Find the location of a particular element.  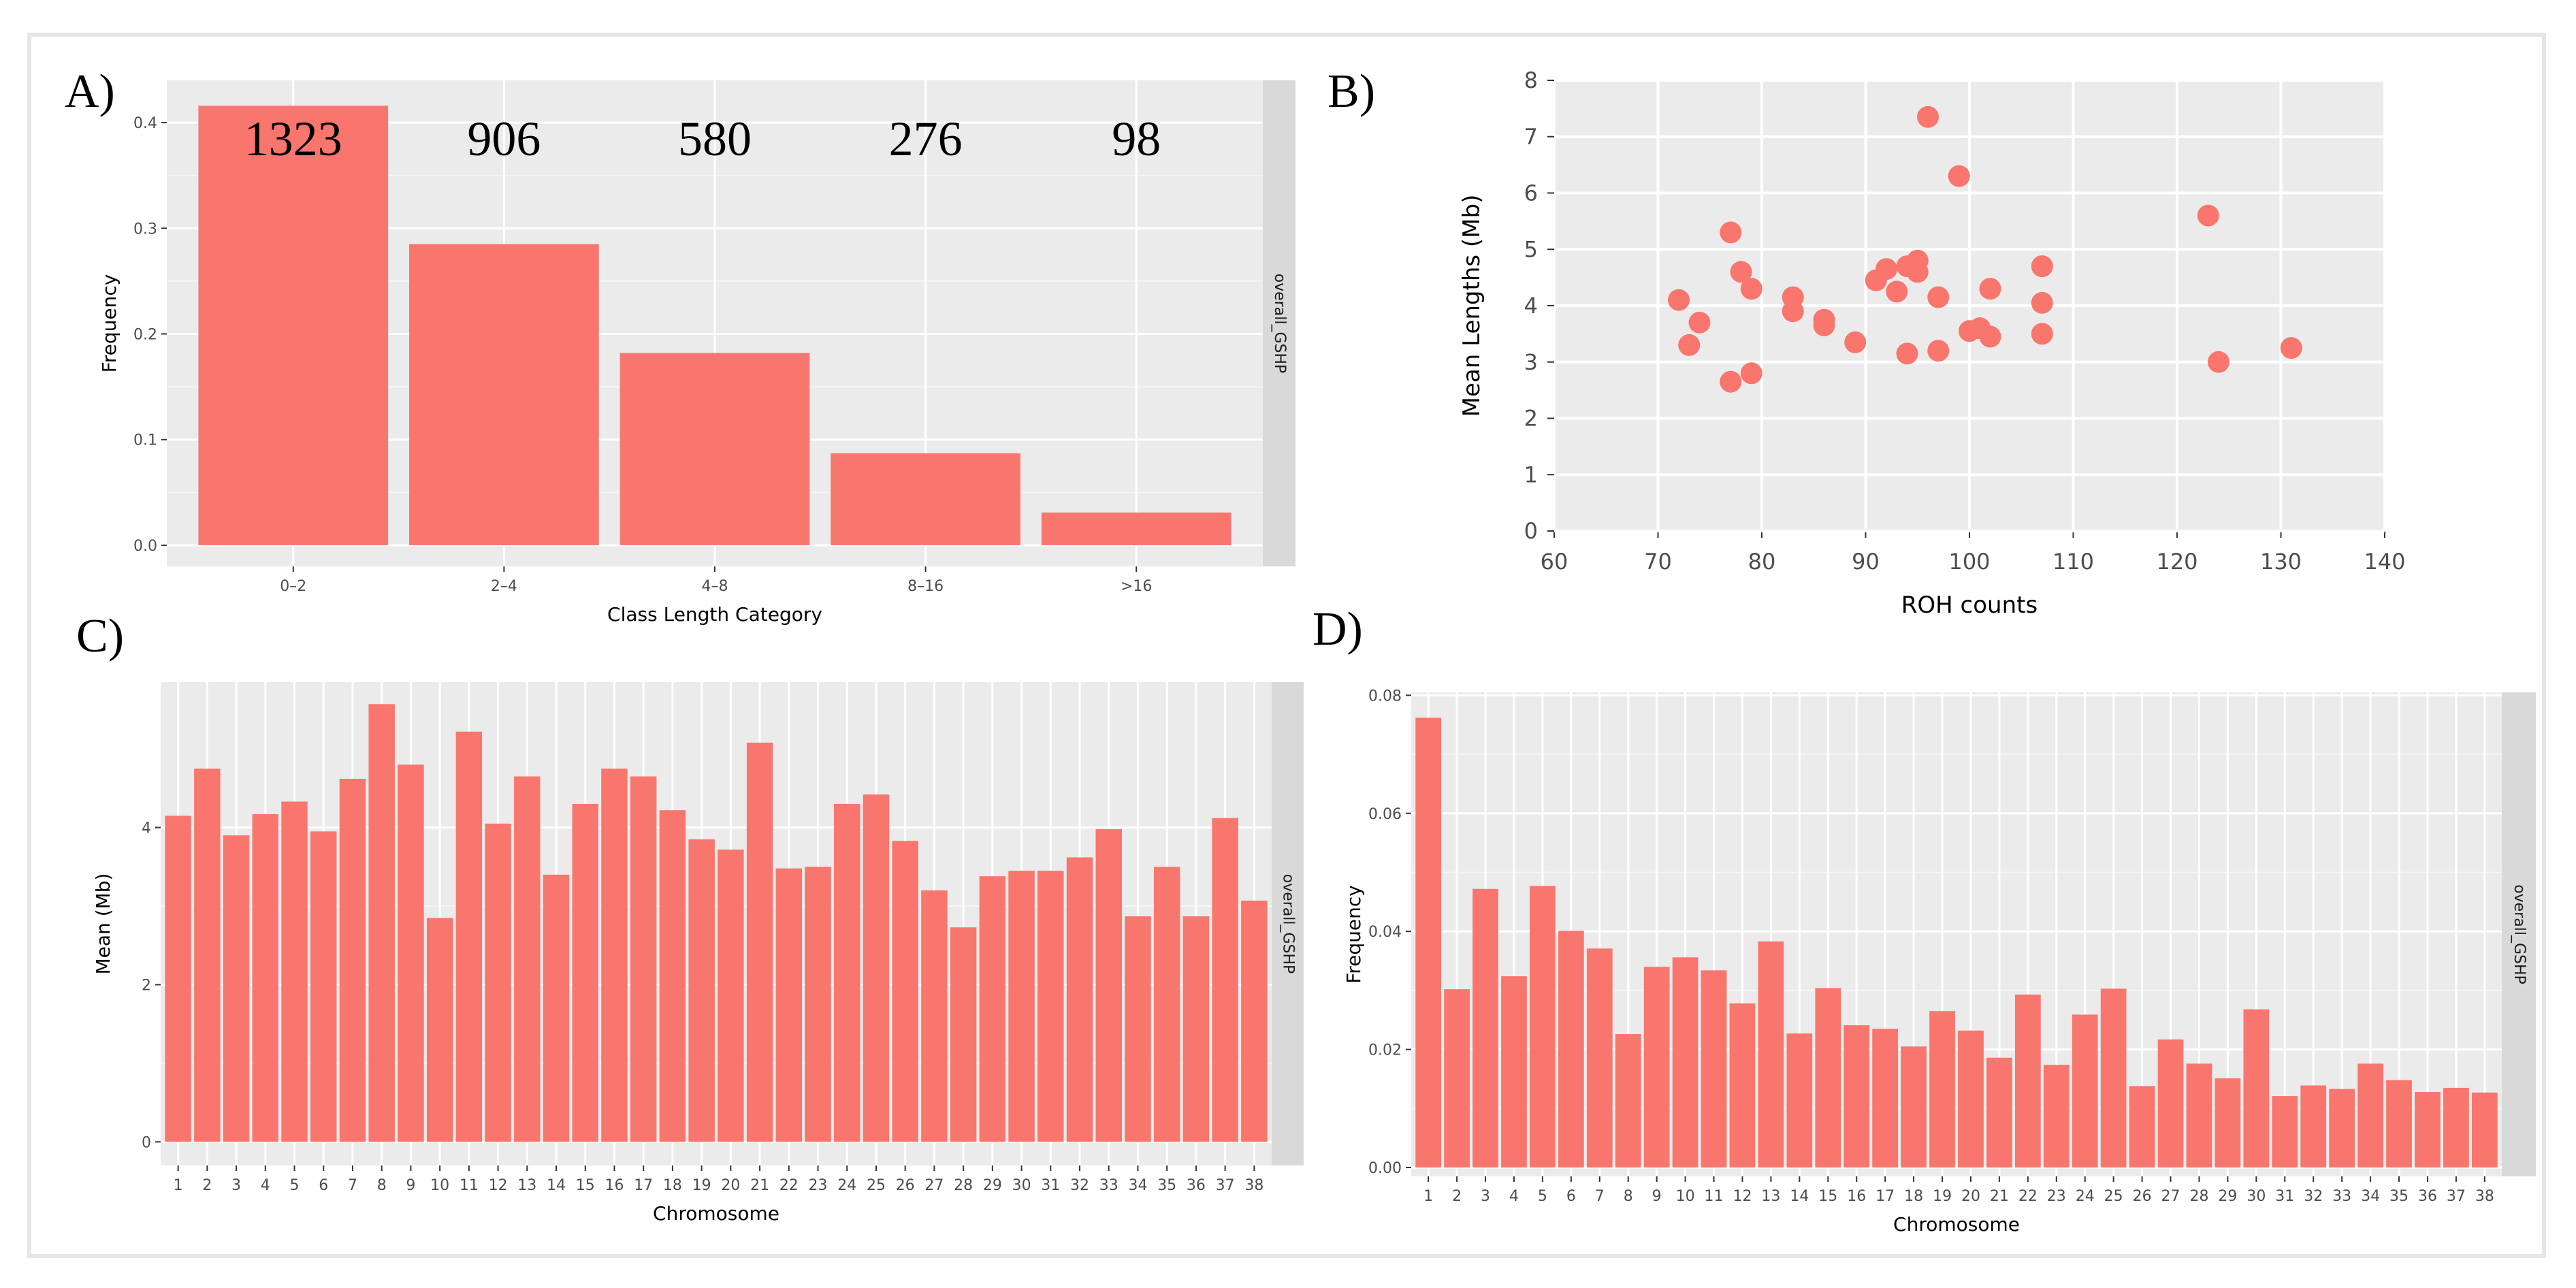

x-tick-label: 13 is located at coordinates (527, 1185).